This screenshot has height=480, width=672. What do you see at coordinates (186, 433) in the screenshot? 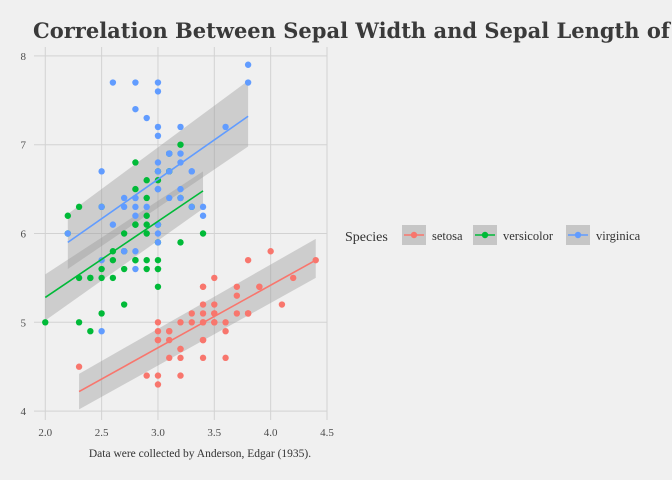
I see `x-axis-ticks: 2.0 2.5 3.0 3.5 4.0 4.5` at bounding box center [186, 433].